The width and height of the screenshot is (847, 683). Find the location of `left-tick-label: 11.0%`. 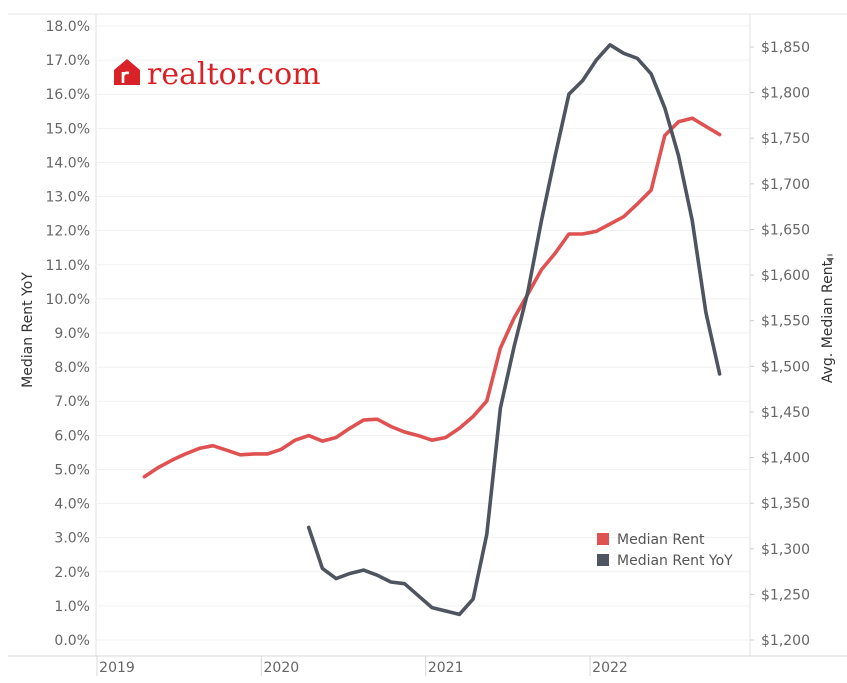

left-tick-label: 11.0% is located at coordinates (68, 266).